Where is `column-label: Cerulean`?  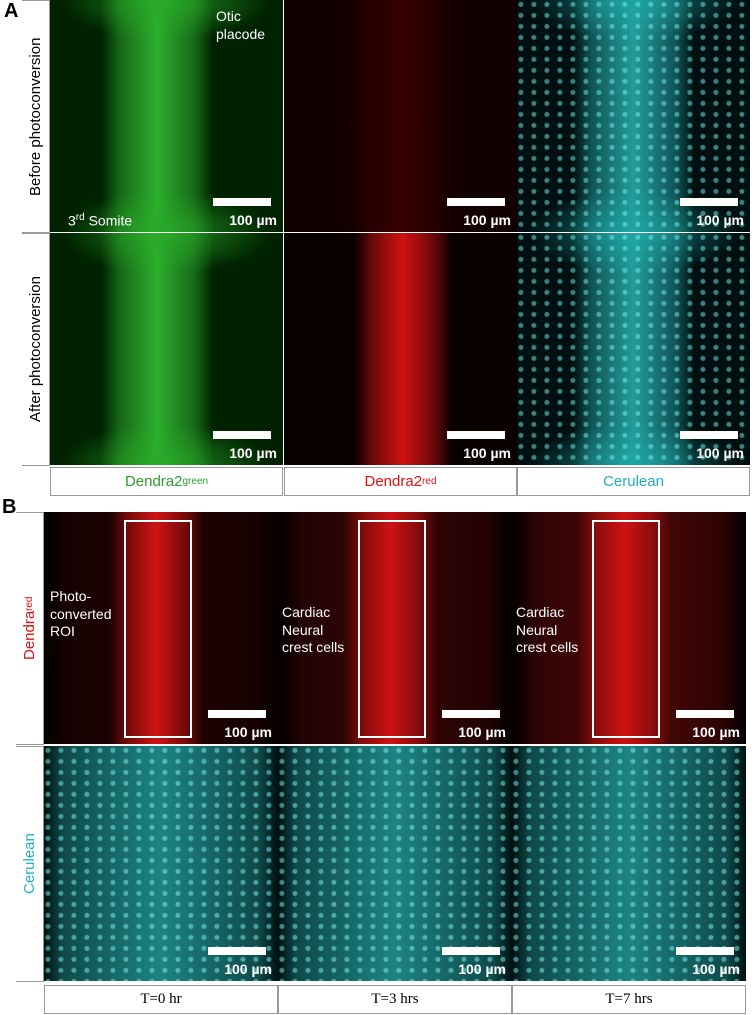 column-label: Cerulean is located at coordinates (633, 481).